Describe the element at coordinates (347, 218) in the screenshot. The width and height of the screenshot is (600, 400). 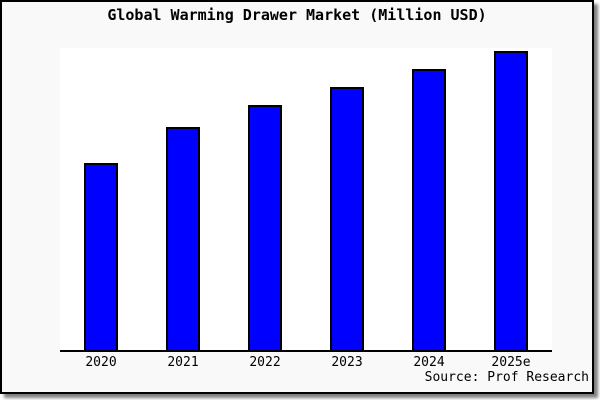
I see `bar-2023` at that location.